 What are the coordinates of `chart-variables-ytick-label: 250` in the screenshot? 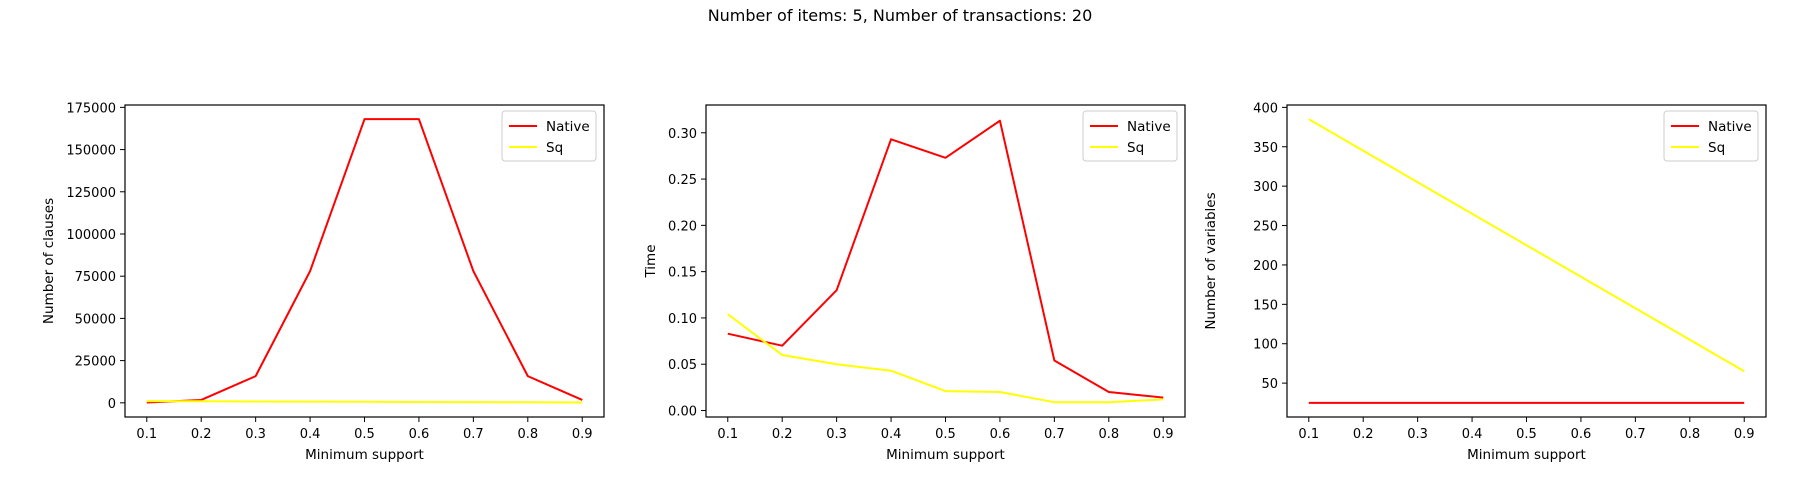 It's located at (1265, 227).